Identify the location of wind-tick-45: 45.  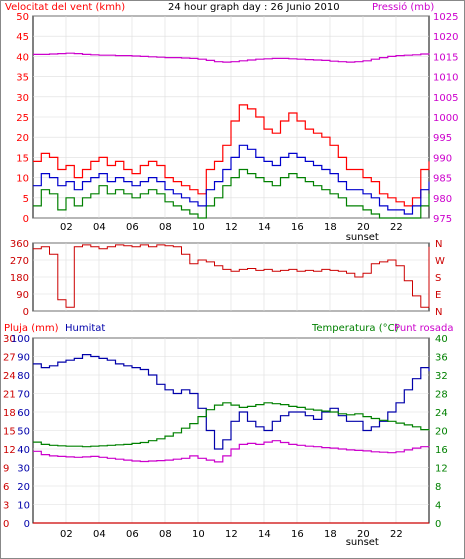
(22, 37).